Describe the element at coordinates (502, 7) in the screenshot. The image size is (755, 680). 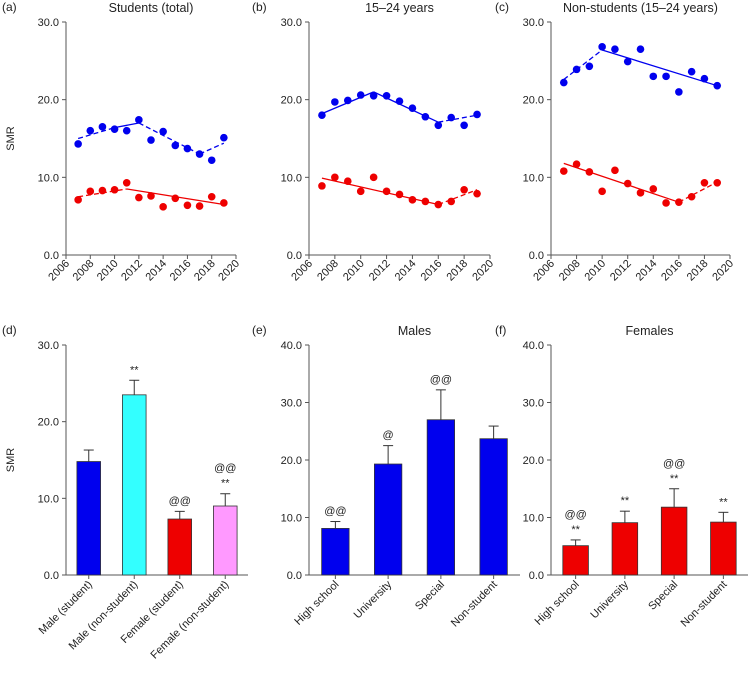
I see `panel-letter: (c)` at that location.